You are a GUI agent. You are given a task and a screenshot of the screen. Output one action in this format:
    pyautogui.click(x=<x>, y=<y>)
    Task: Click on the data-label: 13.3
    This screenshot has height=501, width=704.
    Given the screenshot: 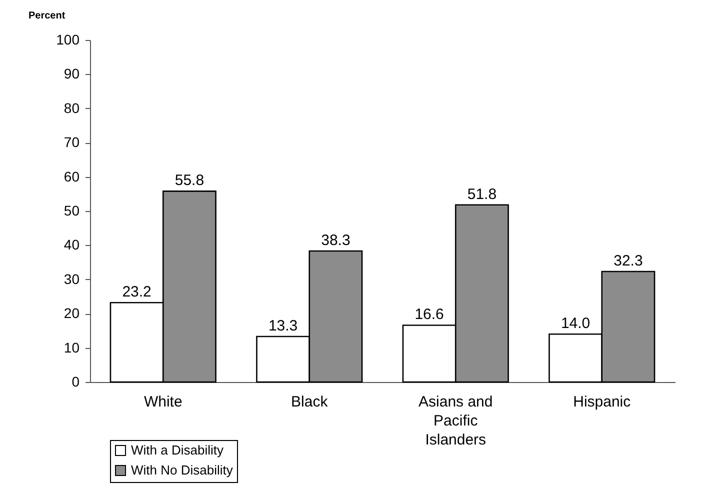 What is the action you would take?
    pyautogui.click(x=283, y=326)
    